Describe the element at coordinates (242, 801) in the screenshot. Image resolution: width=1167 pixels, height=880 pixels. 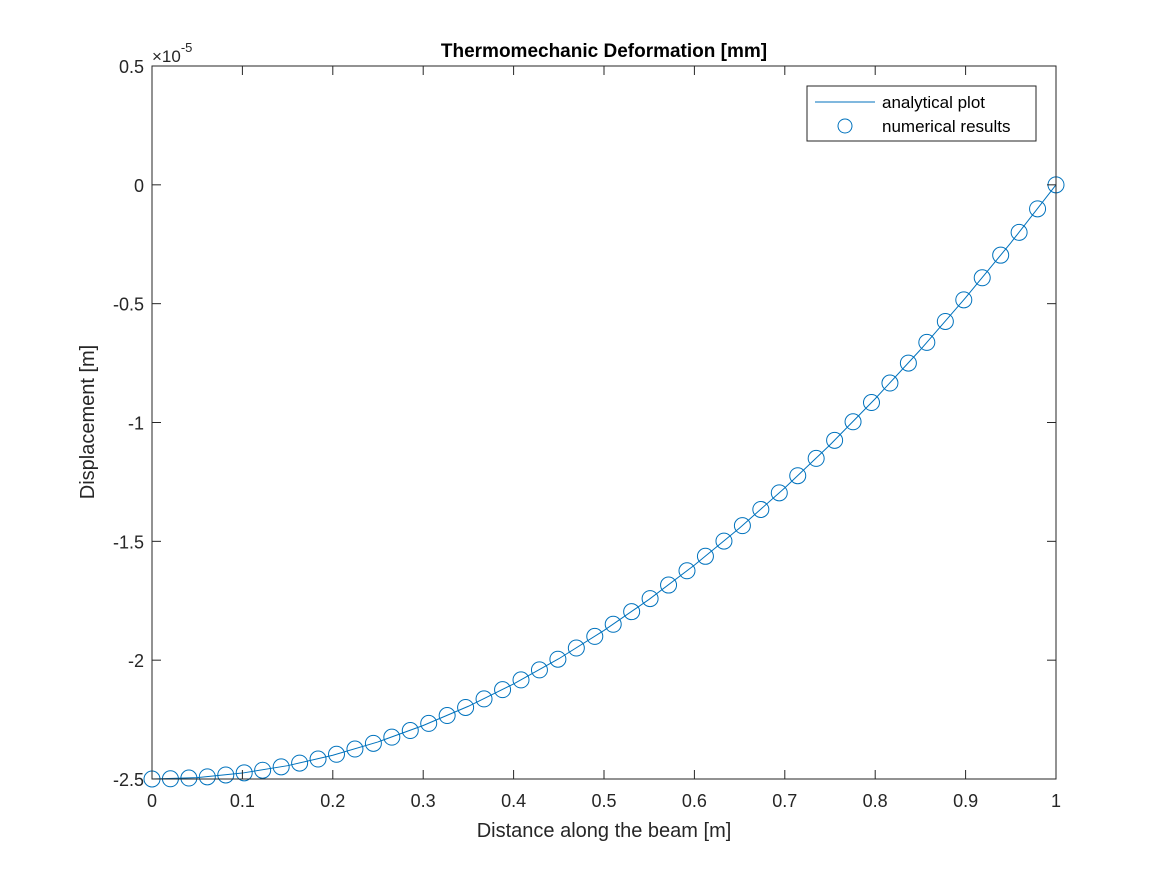
I see `x-tick-label: 0.1` at that location.